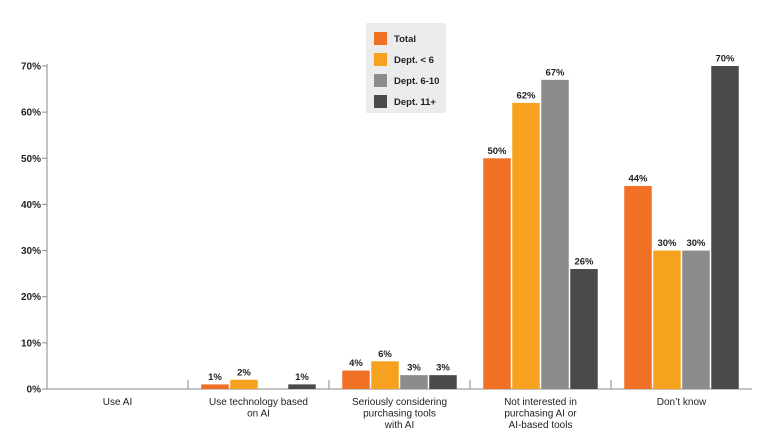  Describe the element at coordinates (356, 363) in the screenshot. I see `data-label: 4%` at that location.